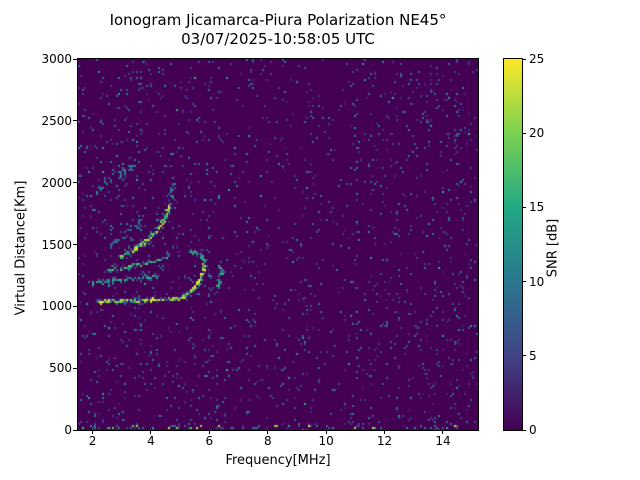 This screenshot has height=480, width=640. I want to click on y-tick-label: 3000, so click(56, 59).